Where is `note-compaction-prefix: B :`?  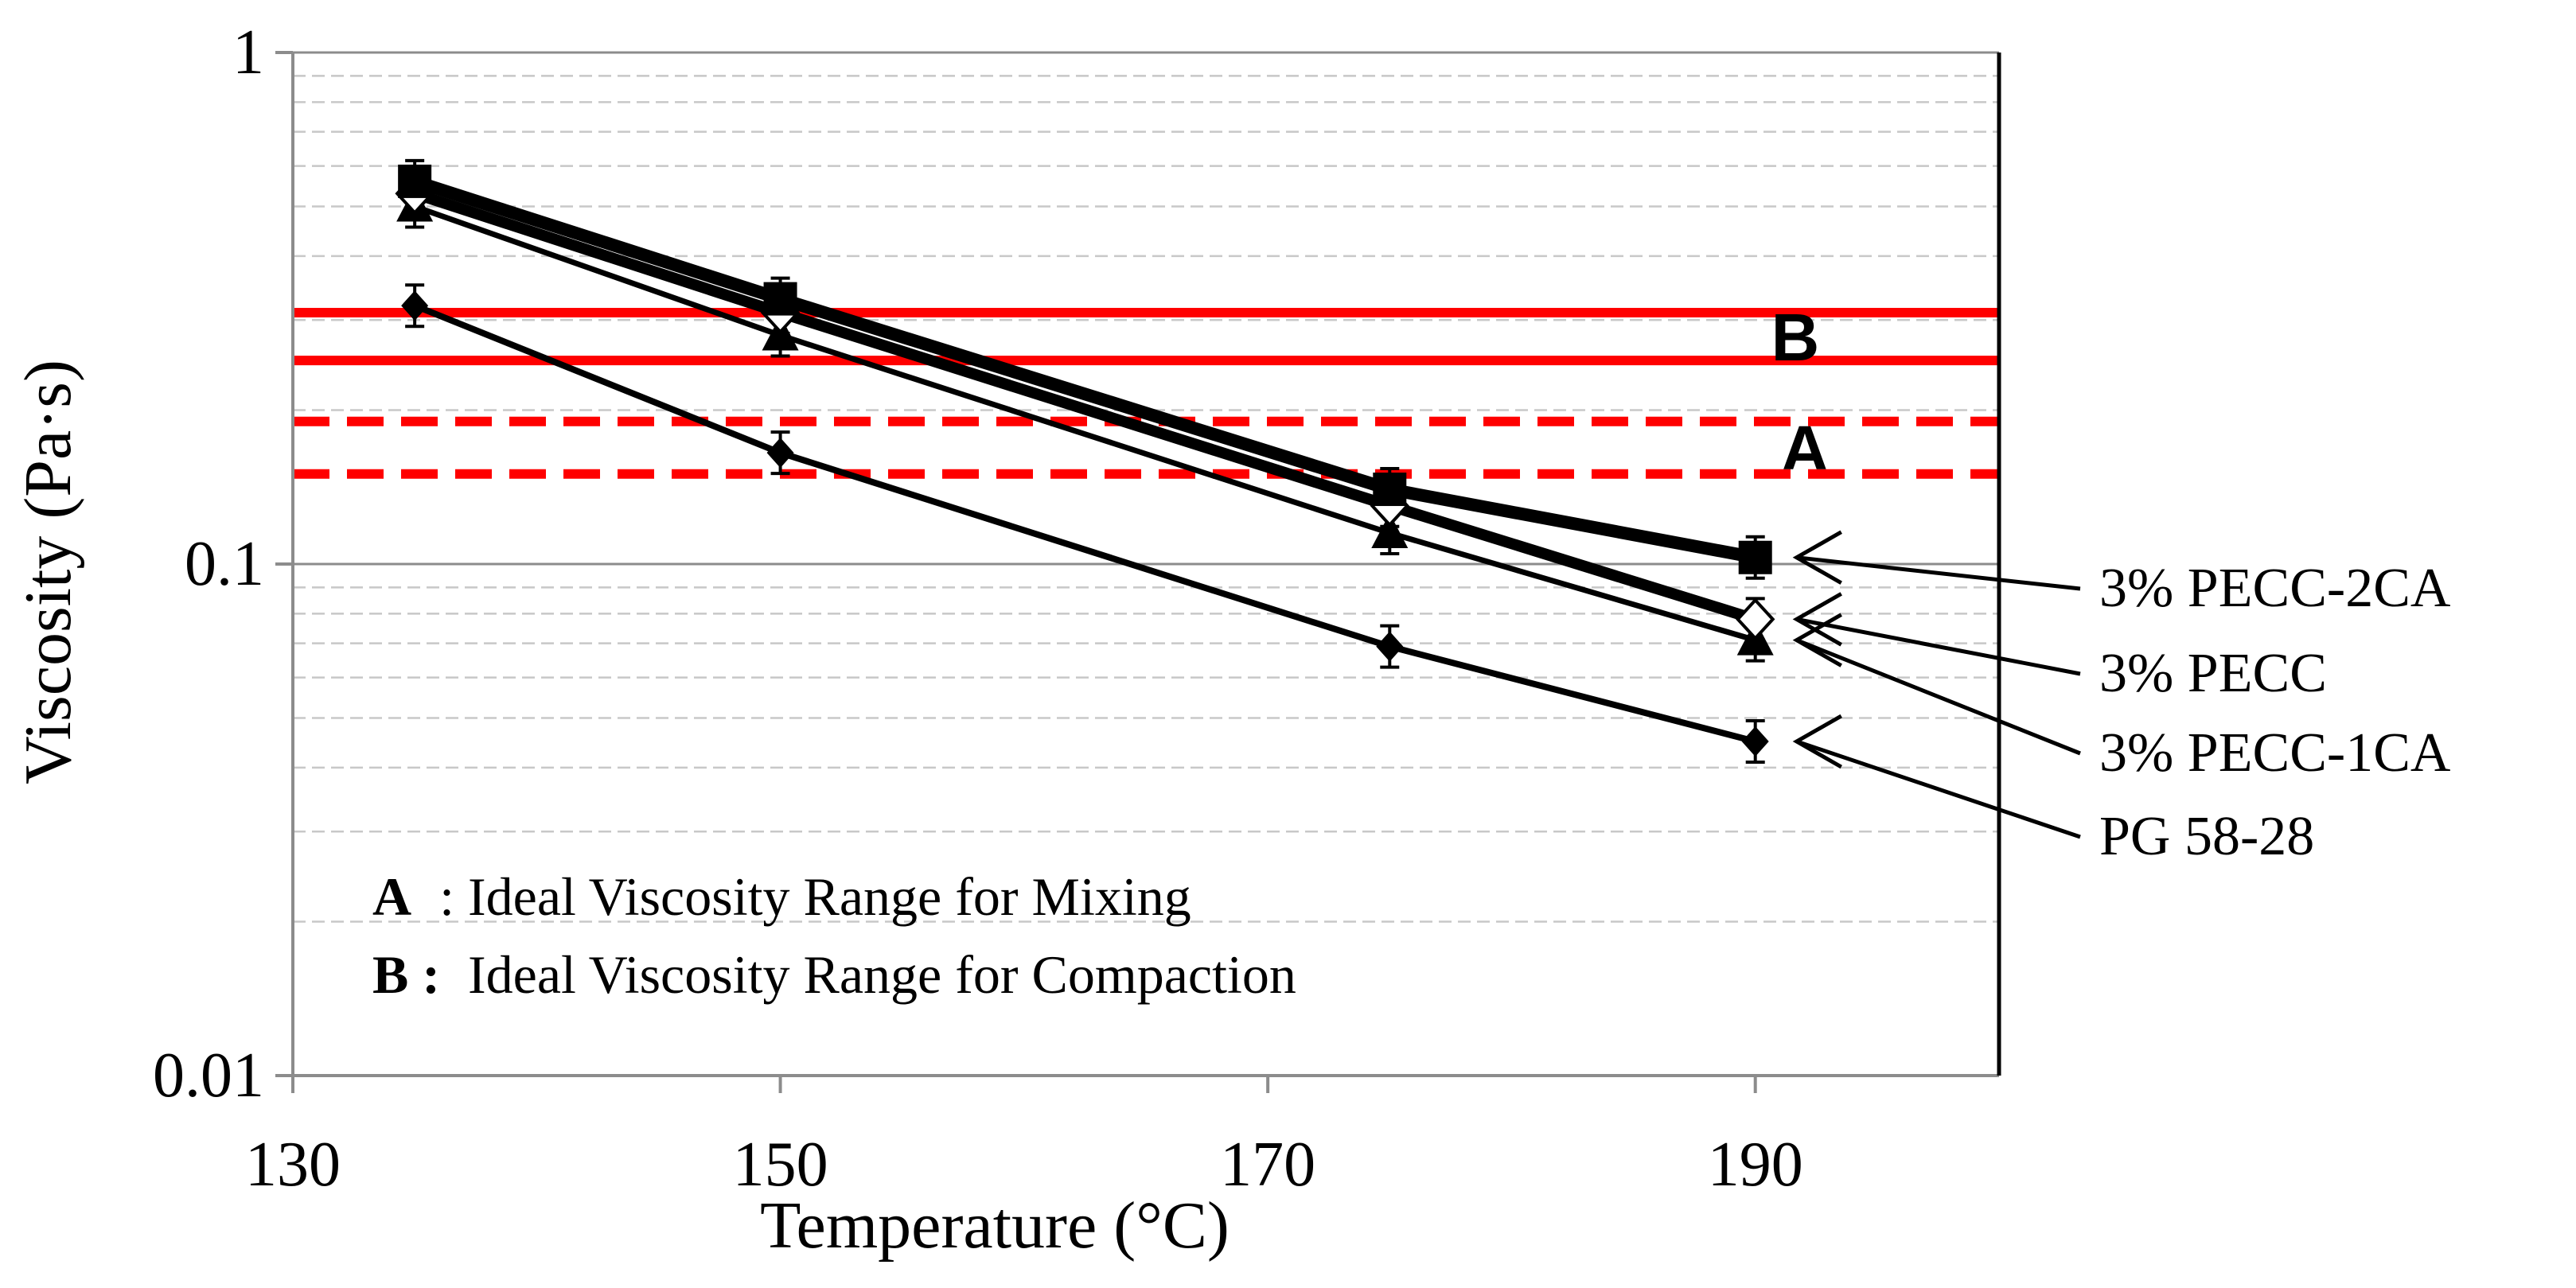
note-compaction-prefix: B : is located at coordinates (406, 975).